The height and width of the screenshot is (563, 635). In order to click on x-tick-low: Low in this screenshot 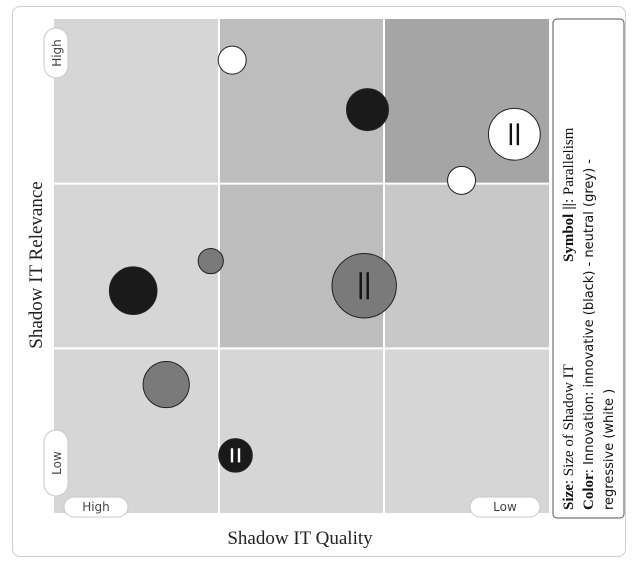, I will do `click(505, 507)`.